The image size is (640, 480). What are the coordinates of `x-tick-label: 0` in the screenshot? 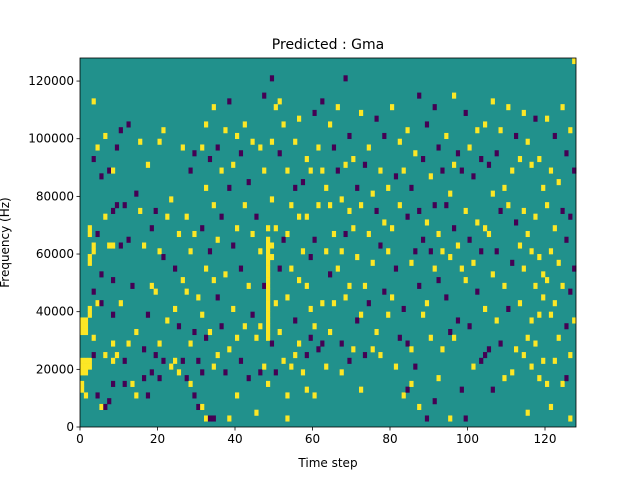 It's located at (80, 439).